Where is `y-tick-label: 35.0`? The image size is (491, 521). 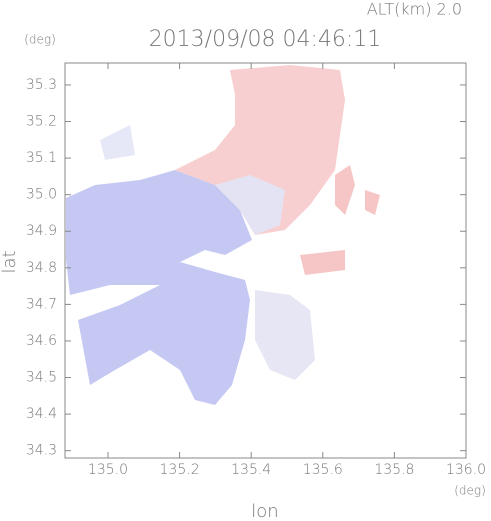
y-tick-label: 35.0 is located at coordinates (41, 195).